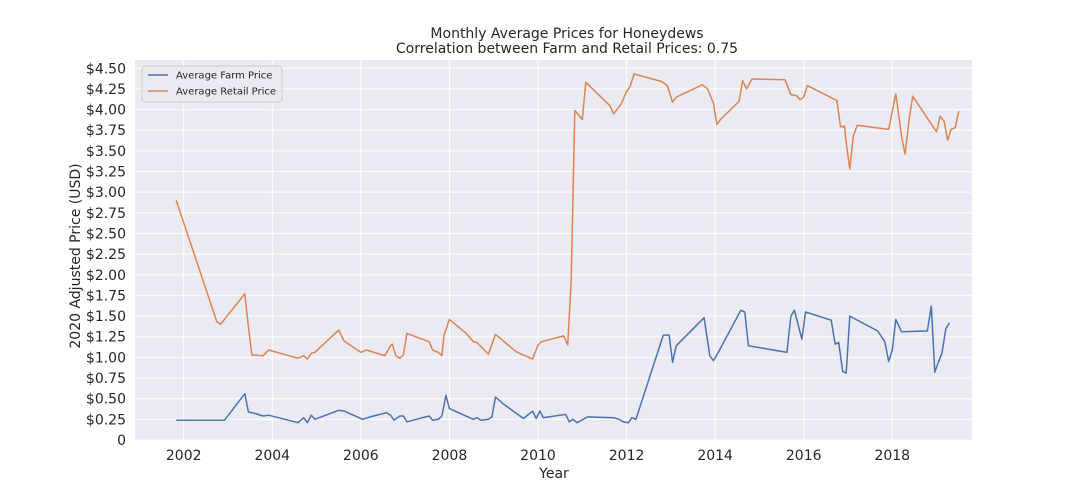 Image resolution: width=1080 pixels, height=504 pixels. I want to click on x-tick-label: 2006, so click(361, 456).